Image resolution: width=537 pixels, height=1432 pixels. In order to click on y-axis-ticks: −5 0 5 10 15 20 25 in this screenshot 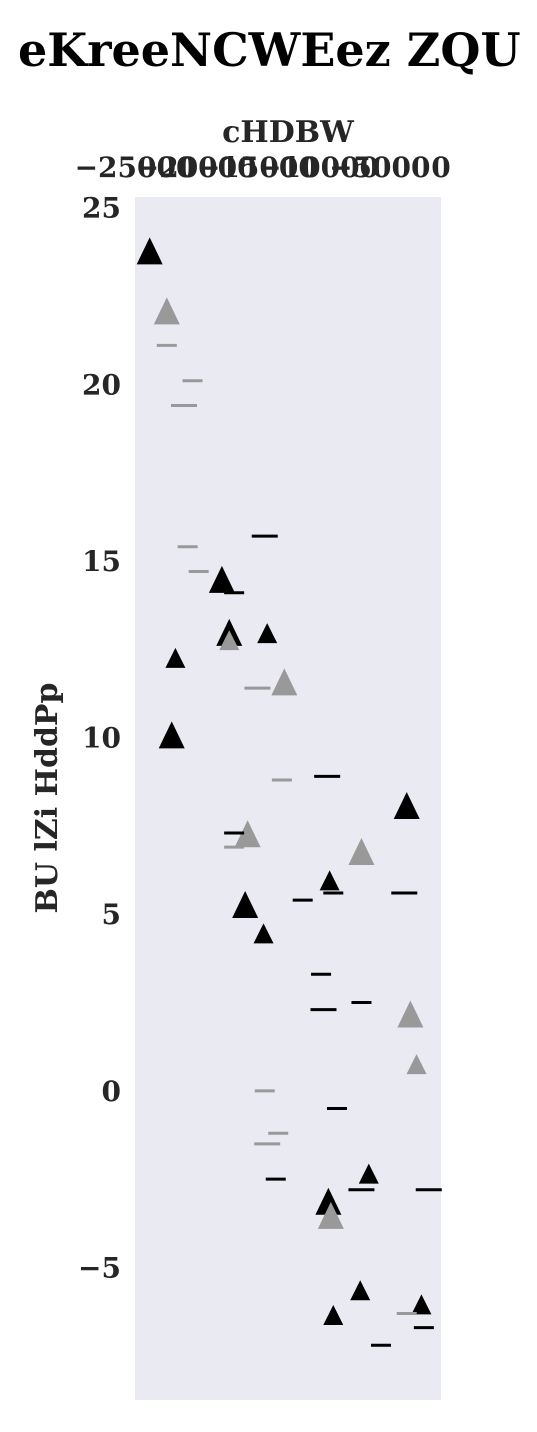, I will do `click(99, 738)`.